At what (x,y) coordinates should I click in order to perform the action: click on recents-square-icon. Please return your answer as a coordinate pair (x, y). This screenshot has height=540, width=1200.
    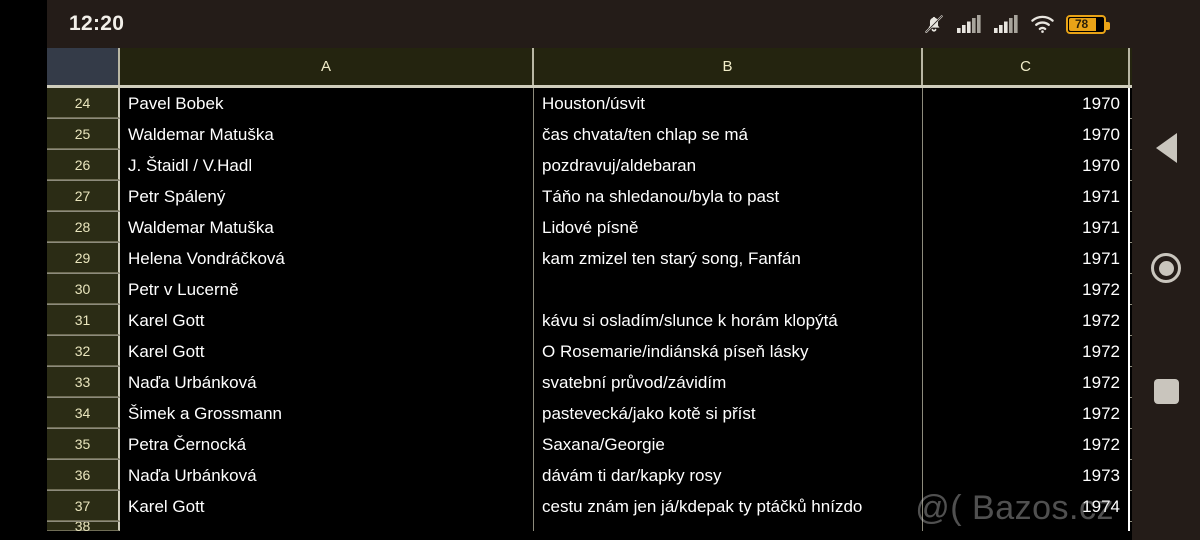
    Looking at the image, I should click on (1166, 391).